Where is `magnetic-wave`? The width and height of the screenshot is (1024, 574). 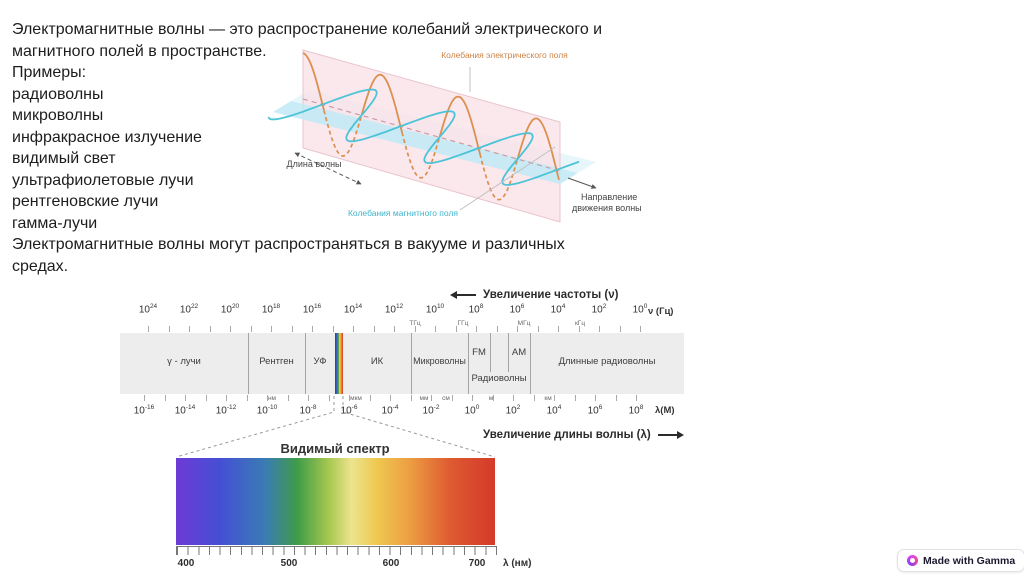 magnetic-wave is located at coordinates (423, 137).